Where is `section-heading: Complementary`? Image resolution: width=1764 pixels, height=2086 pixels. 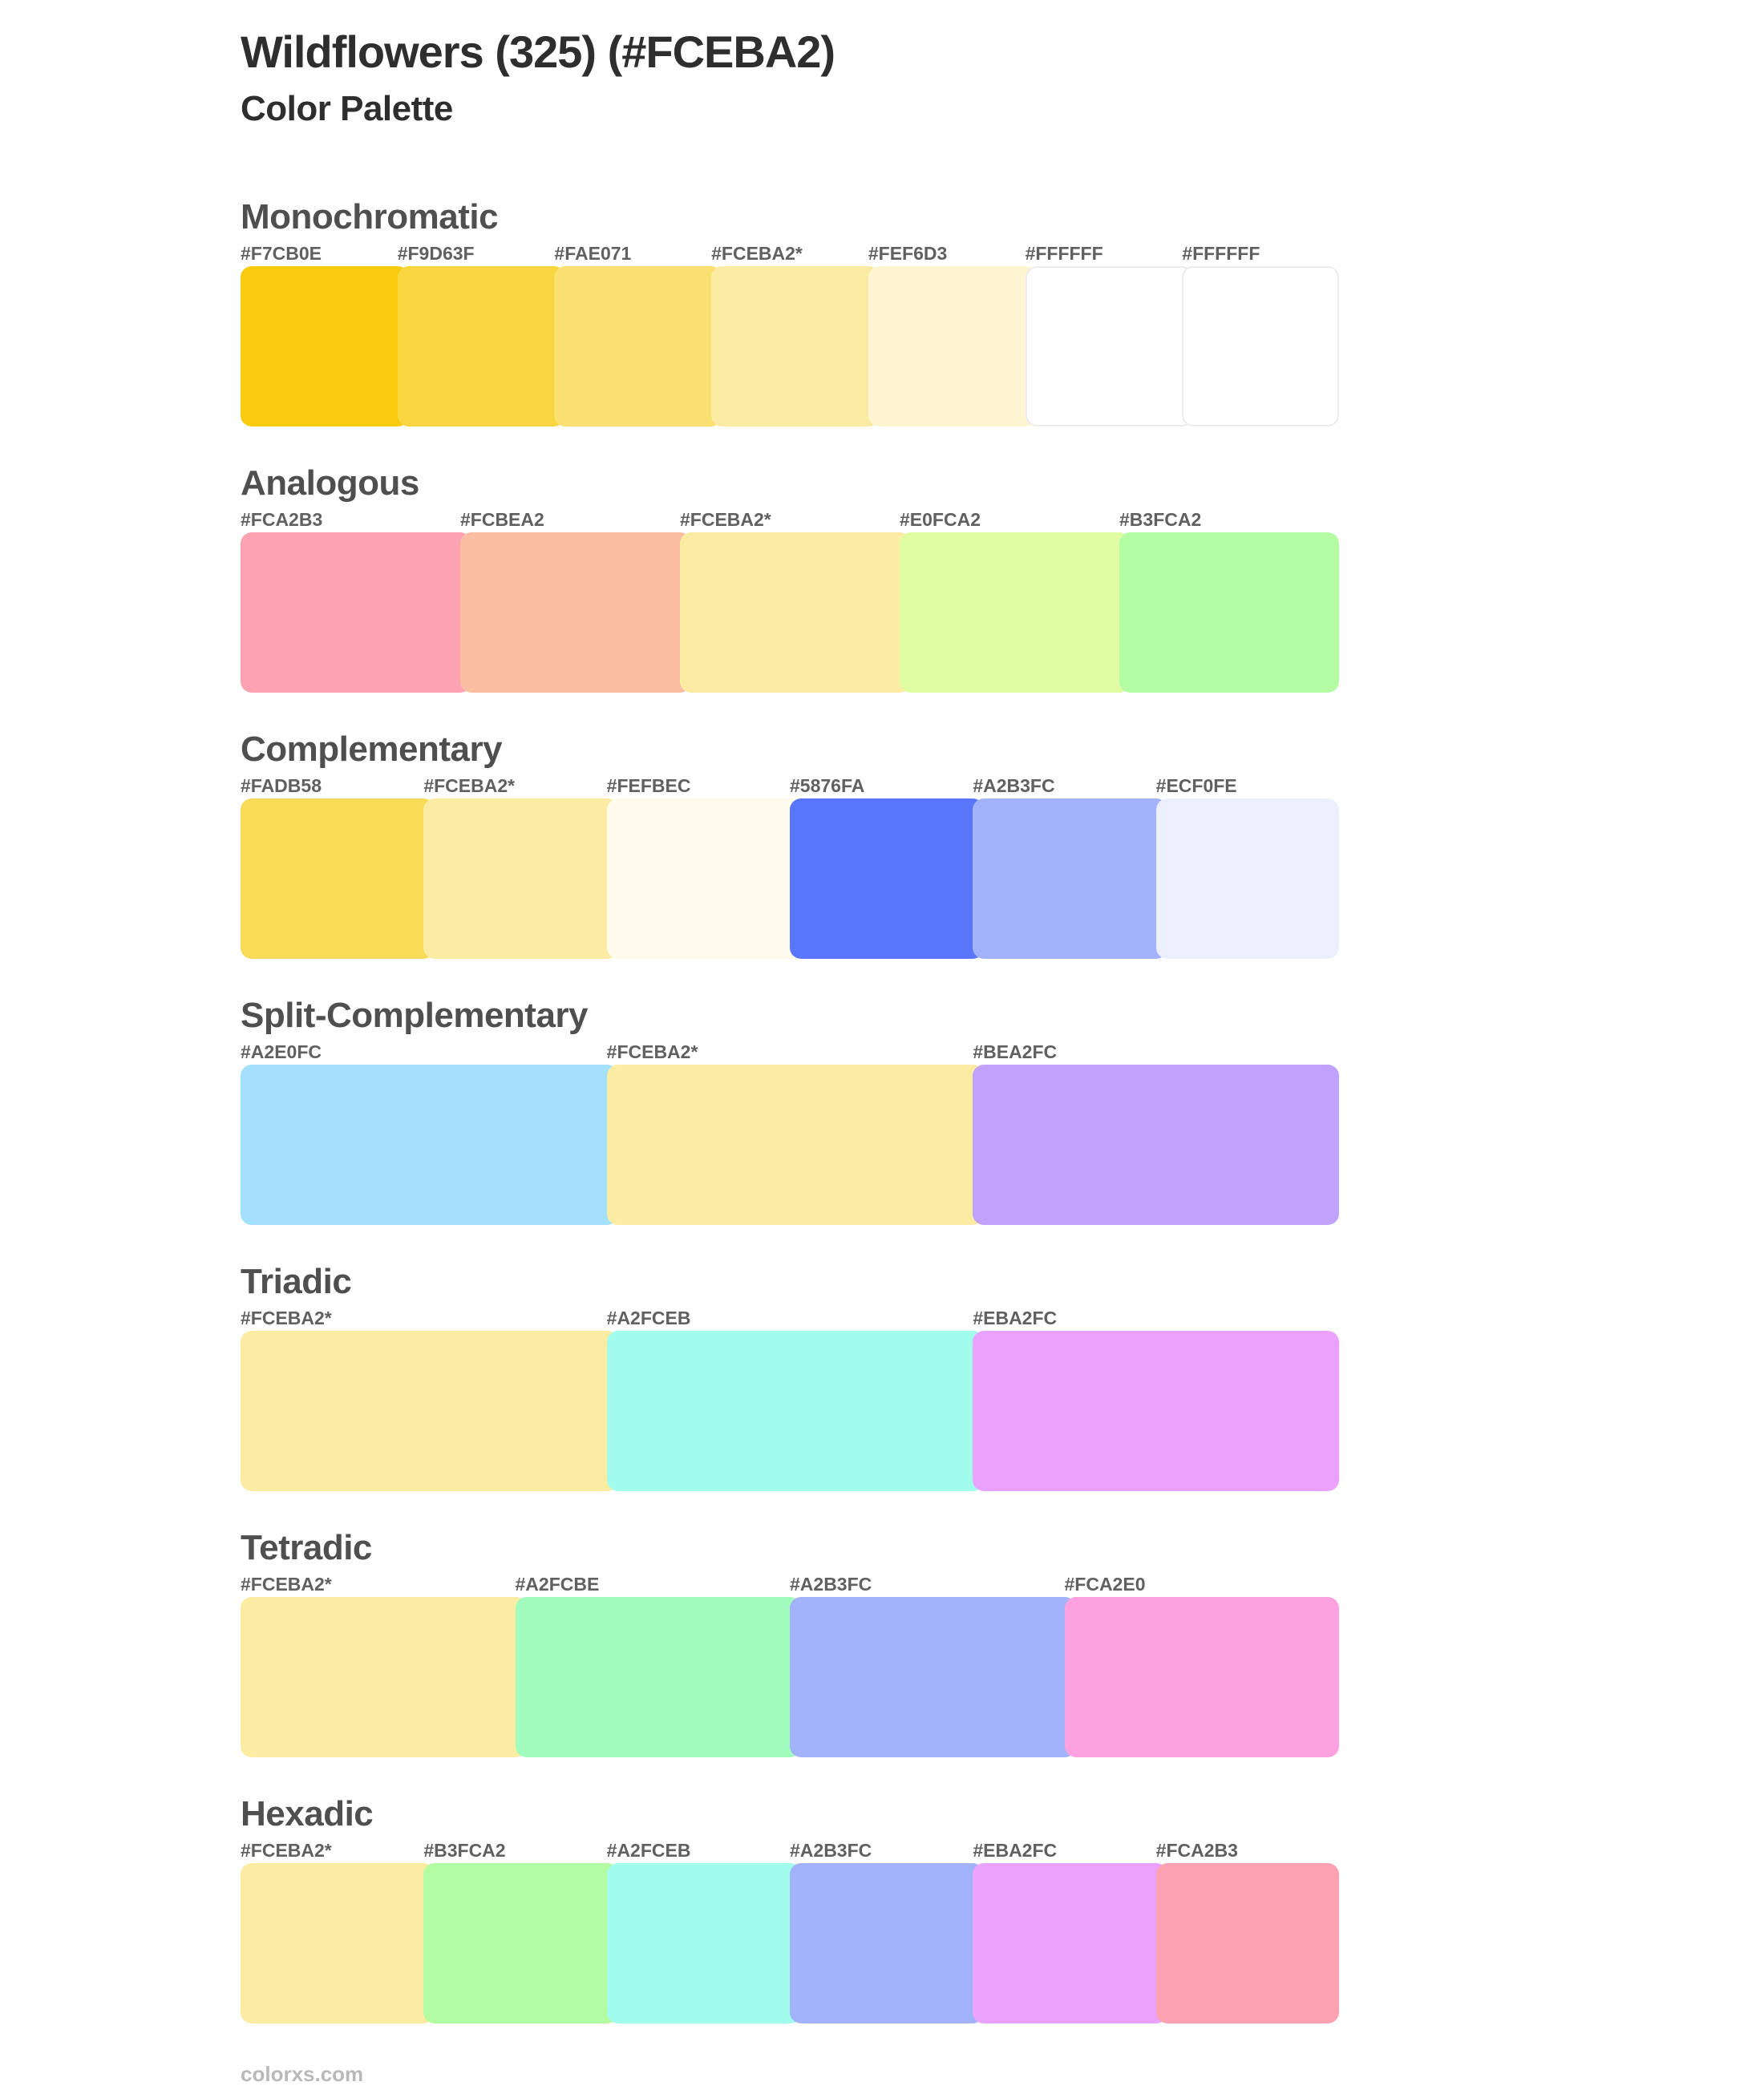 section-heading: Complementary is located at coordinates (372, 749).